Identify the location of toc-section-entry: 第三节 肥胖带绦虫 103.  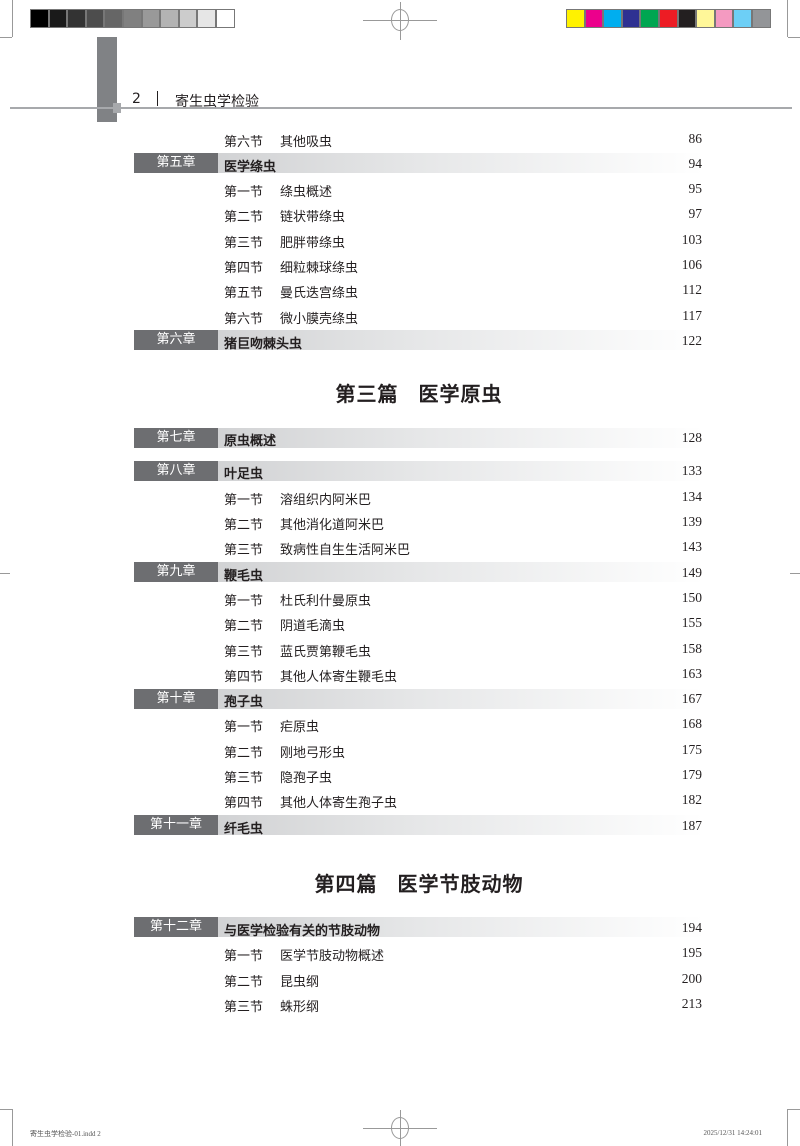
(419, 239).